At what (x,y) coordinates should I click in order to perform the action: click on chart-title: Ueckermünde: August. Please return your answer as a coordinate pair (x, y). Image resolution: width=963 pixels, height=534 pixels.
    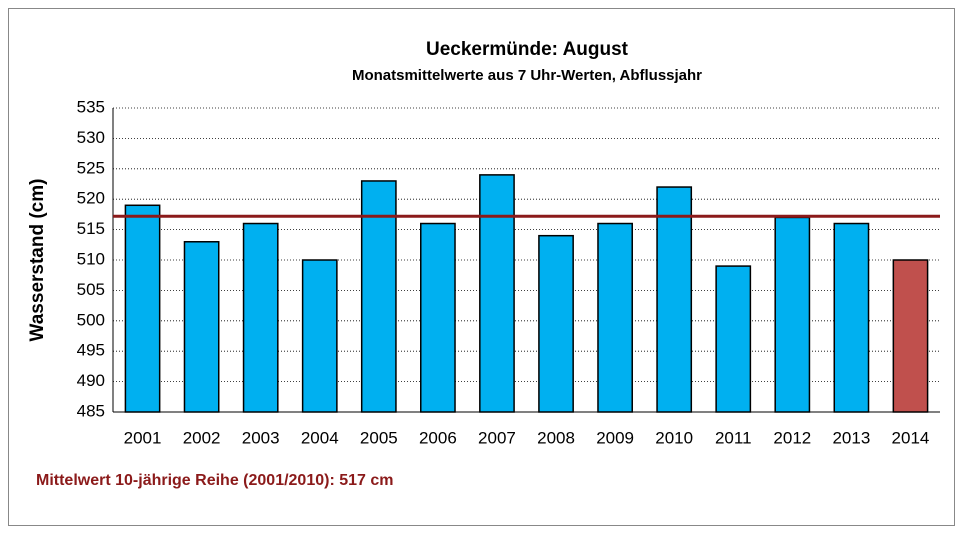
    Looking at the image, I should click on (527, 49).